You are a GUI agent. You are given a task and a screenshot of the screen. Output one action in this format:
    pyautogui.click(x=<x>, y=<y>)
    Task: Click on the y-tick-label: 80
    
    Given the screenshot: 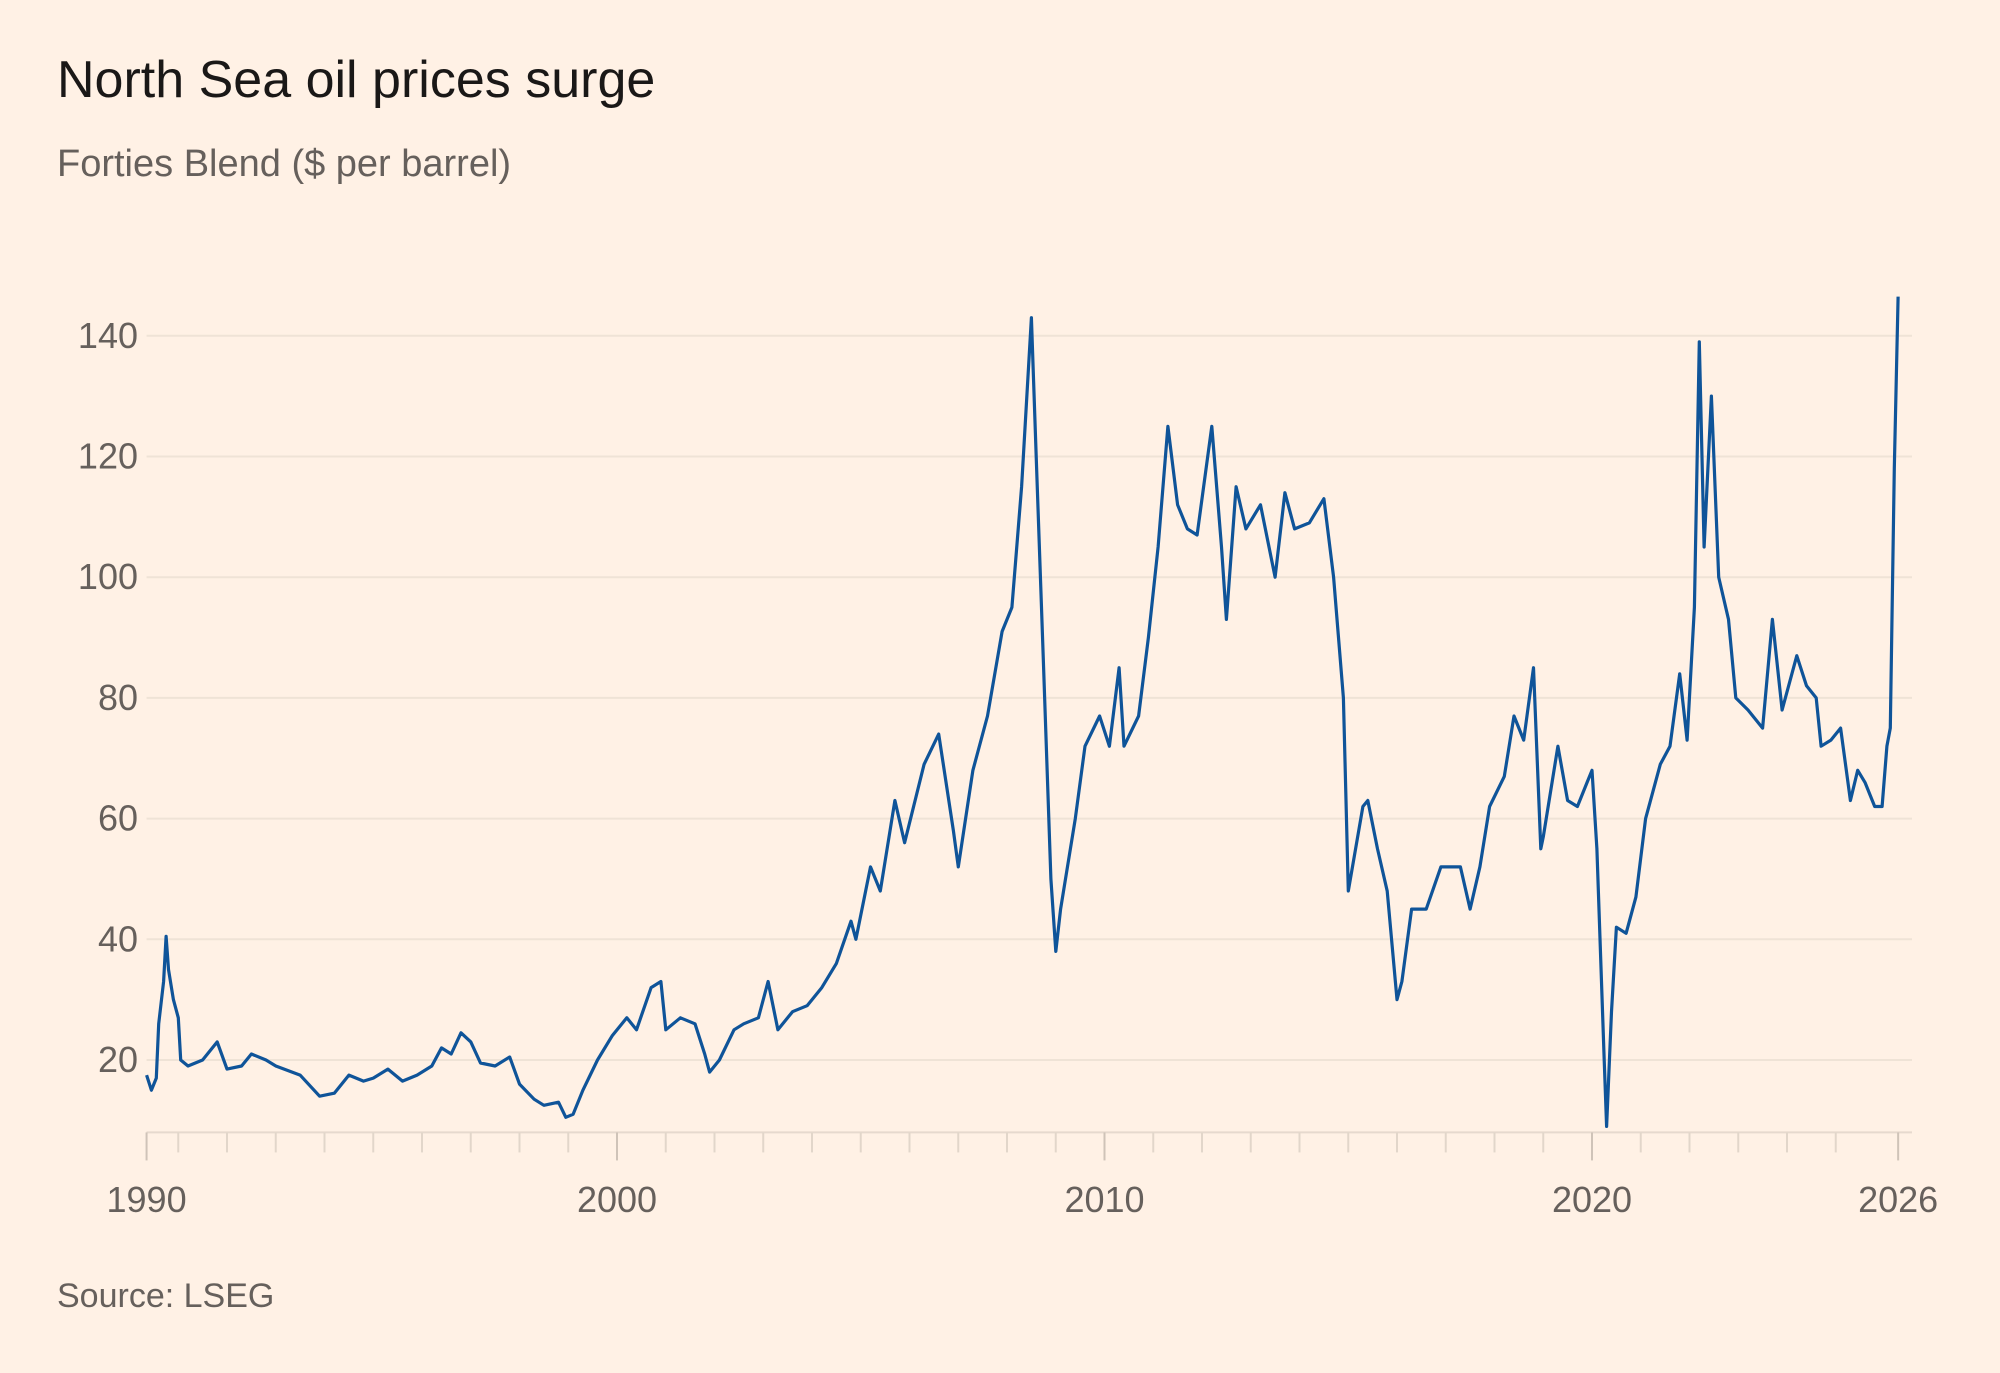 What is the action you would take?
    pyautogui.click(x=118, y=697)
    